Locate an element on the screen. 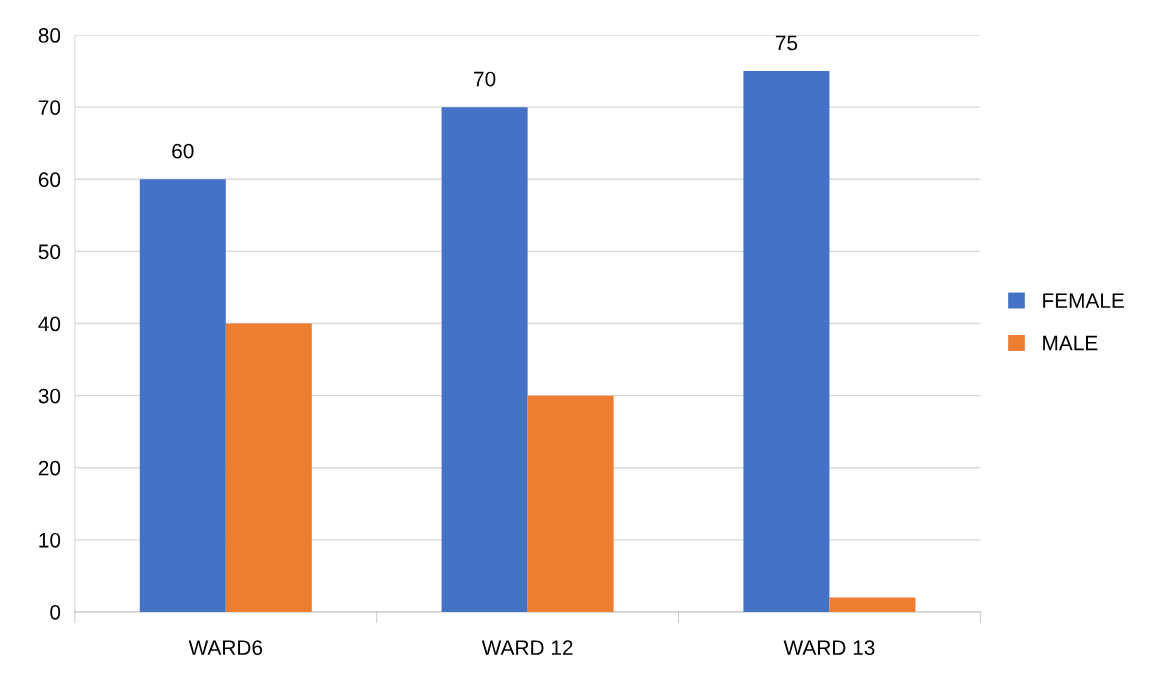 This screenshot has height=674, width=1152. x-tick-label: WARD 12 is located at coordinates (527, 647).